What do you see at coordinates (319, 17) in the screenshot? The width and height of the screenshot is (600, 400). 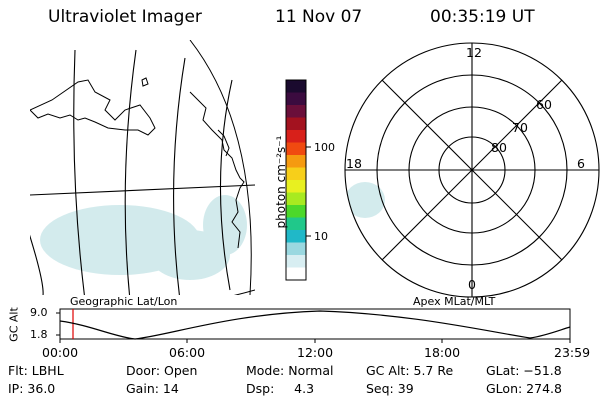 I see `date-label: 11 Nov 07` at bounding box center [319, 17].